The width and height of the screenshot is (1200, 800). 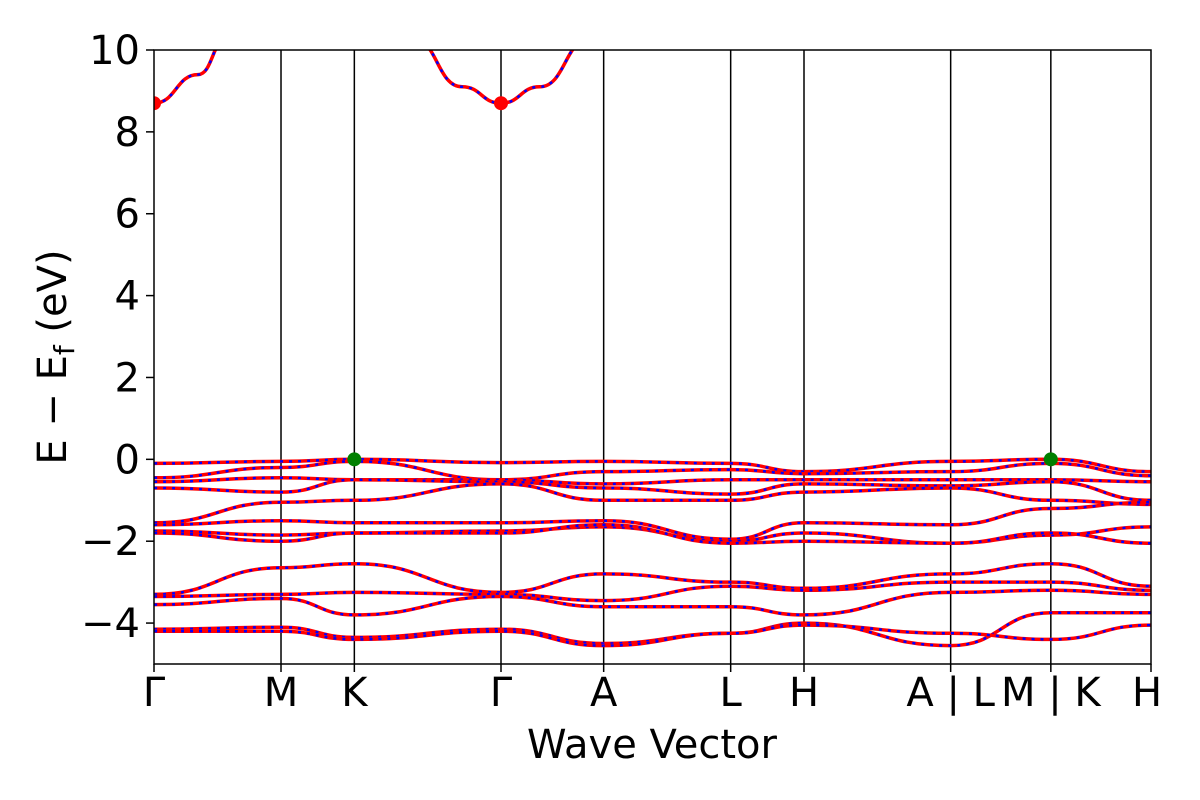 What do you see at coordinates (114, 51) in the screenshot?
I see `y-tick-label-0: 10` at bounding box center [114, 51].